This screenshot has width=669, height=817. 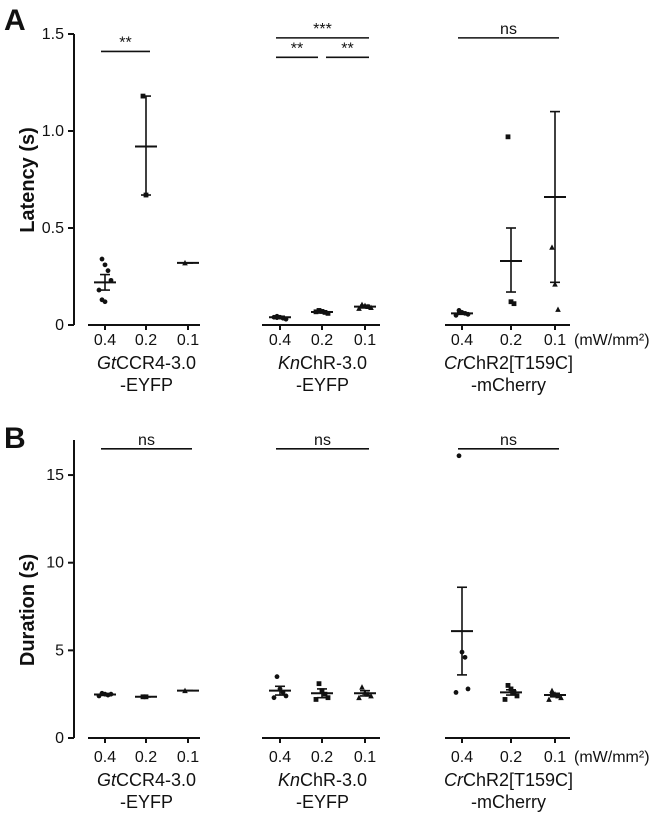 What do you see at coordinates (28, 610) in the screenshot?
I see `panel-b-ylabel: Duration (s)` at bounding box center [28, 610].